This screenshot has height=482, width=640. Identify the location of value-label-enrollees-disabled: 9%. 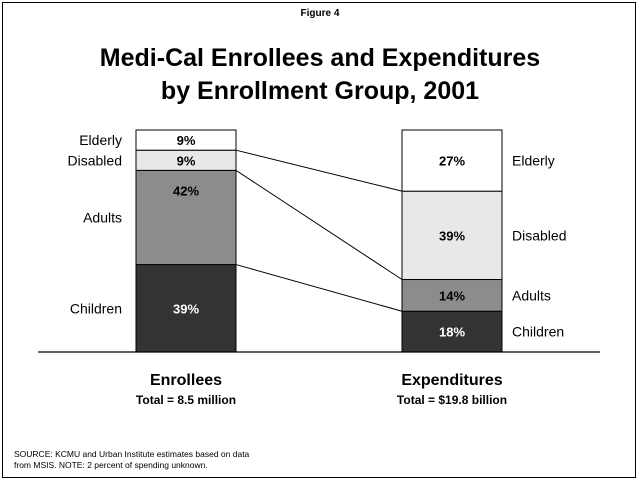
(186, 160).